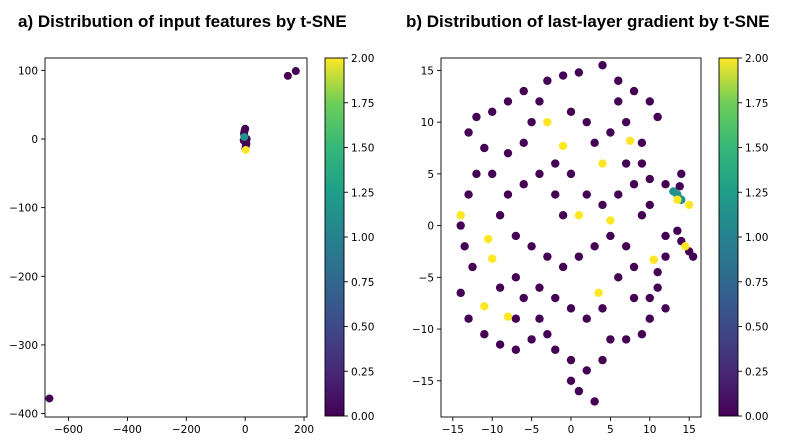 The height and width of the screenshot is (444, 789). Describe the element at coordinates (362, 59) in the screenshot. I see `chart-a-colorbar-tick-label: 2.00` at that location.